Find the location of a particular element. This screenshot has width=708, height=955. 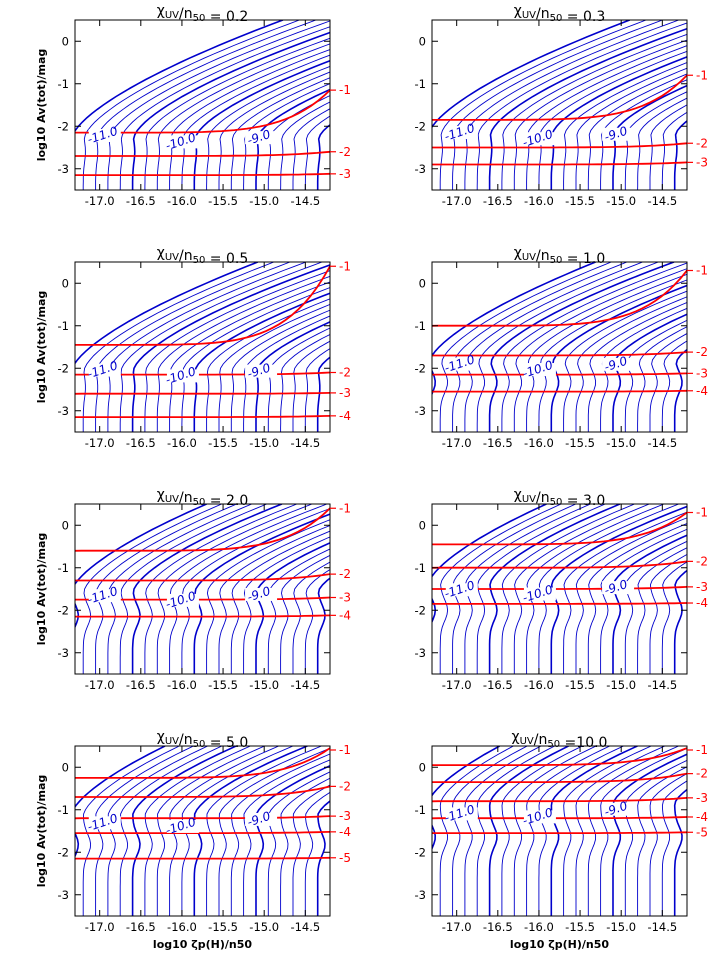

panel-title: χUV/n50 = 0.2 is located at coordinates (203, 14).